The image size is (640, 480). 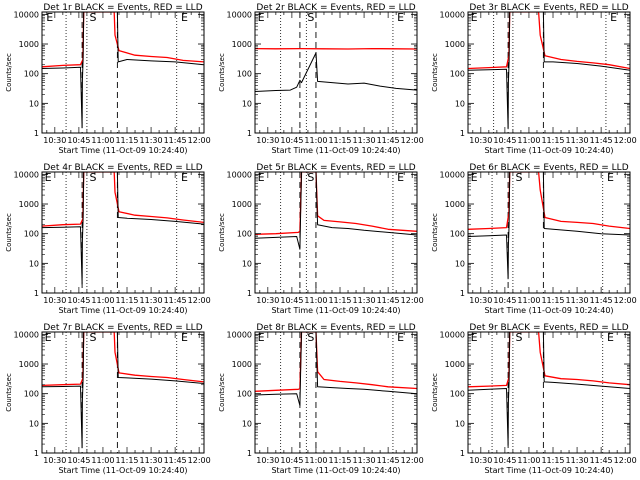 I want to click on chart-title: Det 3r BLACK = Events, RED = LLD, so click(x=548, y=8).